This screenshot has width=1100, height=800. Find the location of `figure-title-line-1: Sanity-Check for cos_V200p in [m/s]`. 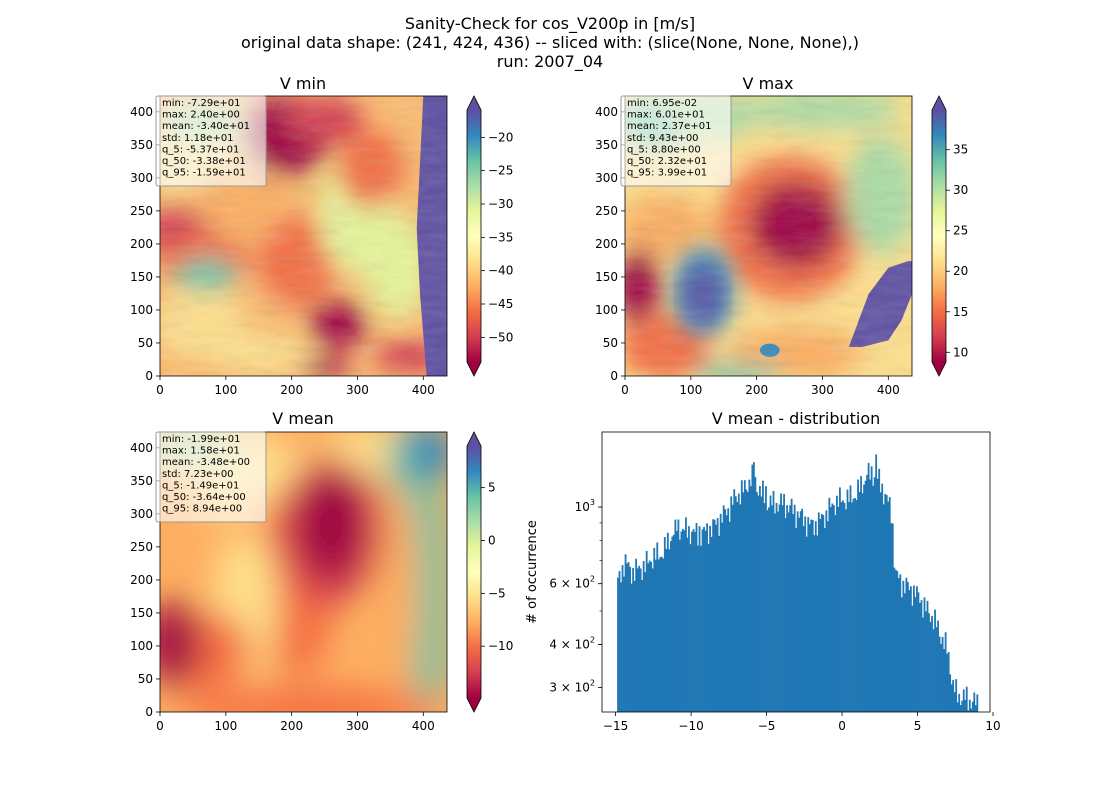

figure-title-line-1: Sanity-Check for cos_V200p in [m/s] is located at coordinates (550, 23).